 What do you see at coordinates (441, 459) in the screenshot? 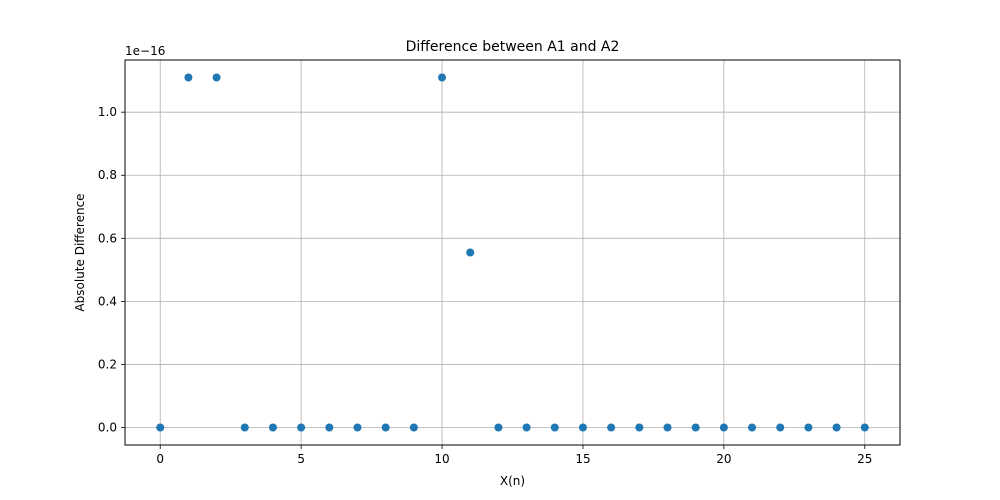
I see `x-tick-label: 10` at bounding box center [441, 459].